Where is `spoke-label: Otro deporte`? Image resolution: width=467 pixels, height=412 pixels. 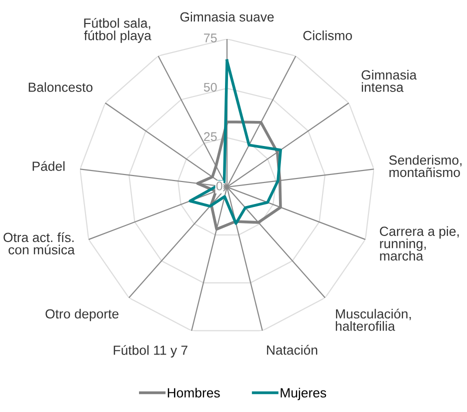
spoke-label: Otro deporte is located at coordinates (82, 315).